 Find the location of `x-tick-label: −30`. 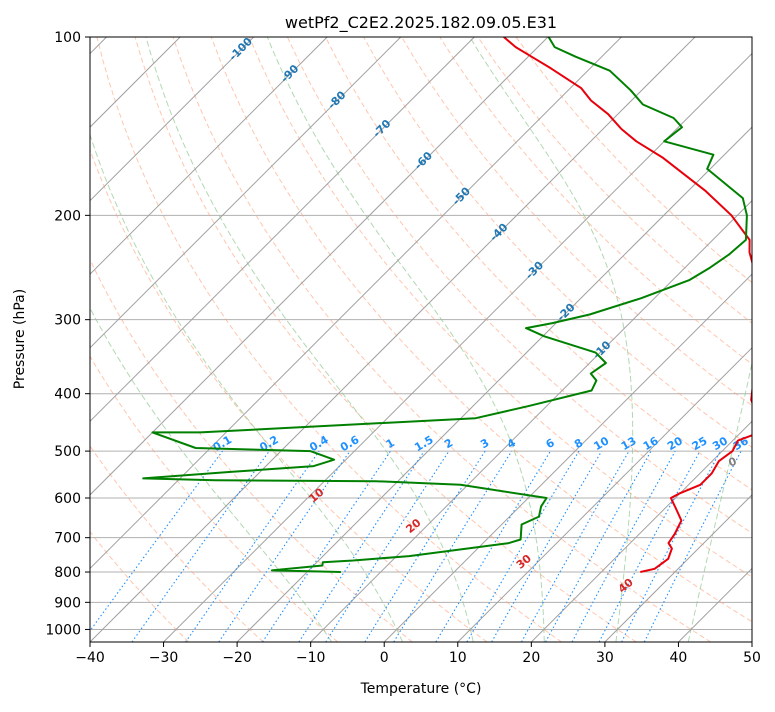

x-tick-label: −30 is located at coordinates (164, 658).